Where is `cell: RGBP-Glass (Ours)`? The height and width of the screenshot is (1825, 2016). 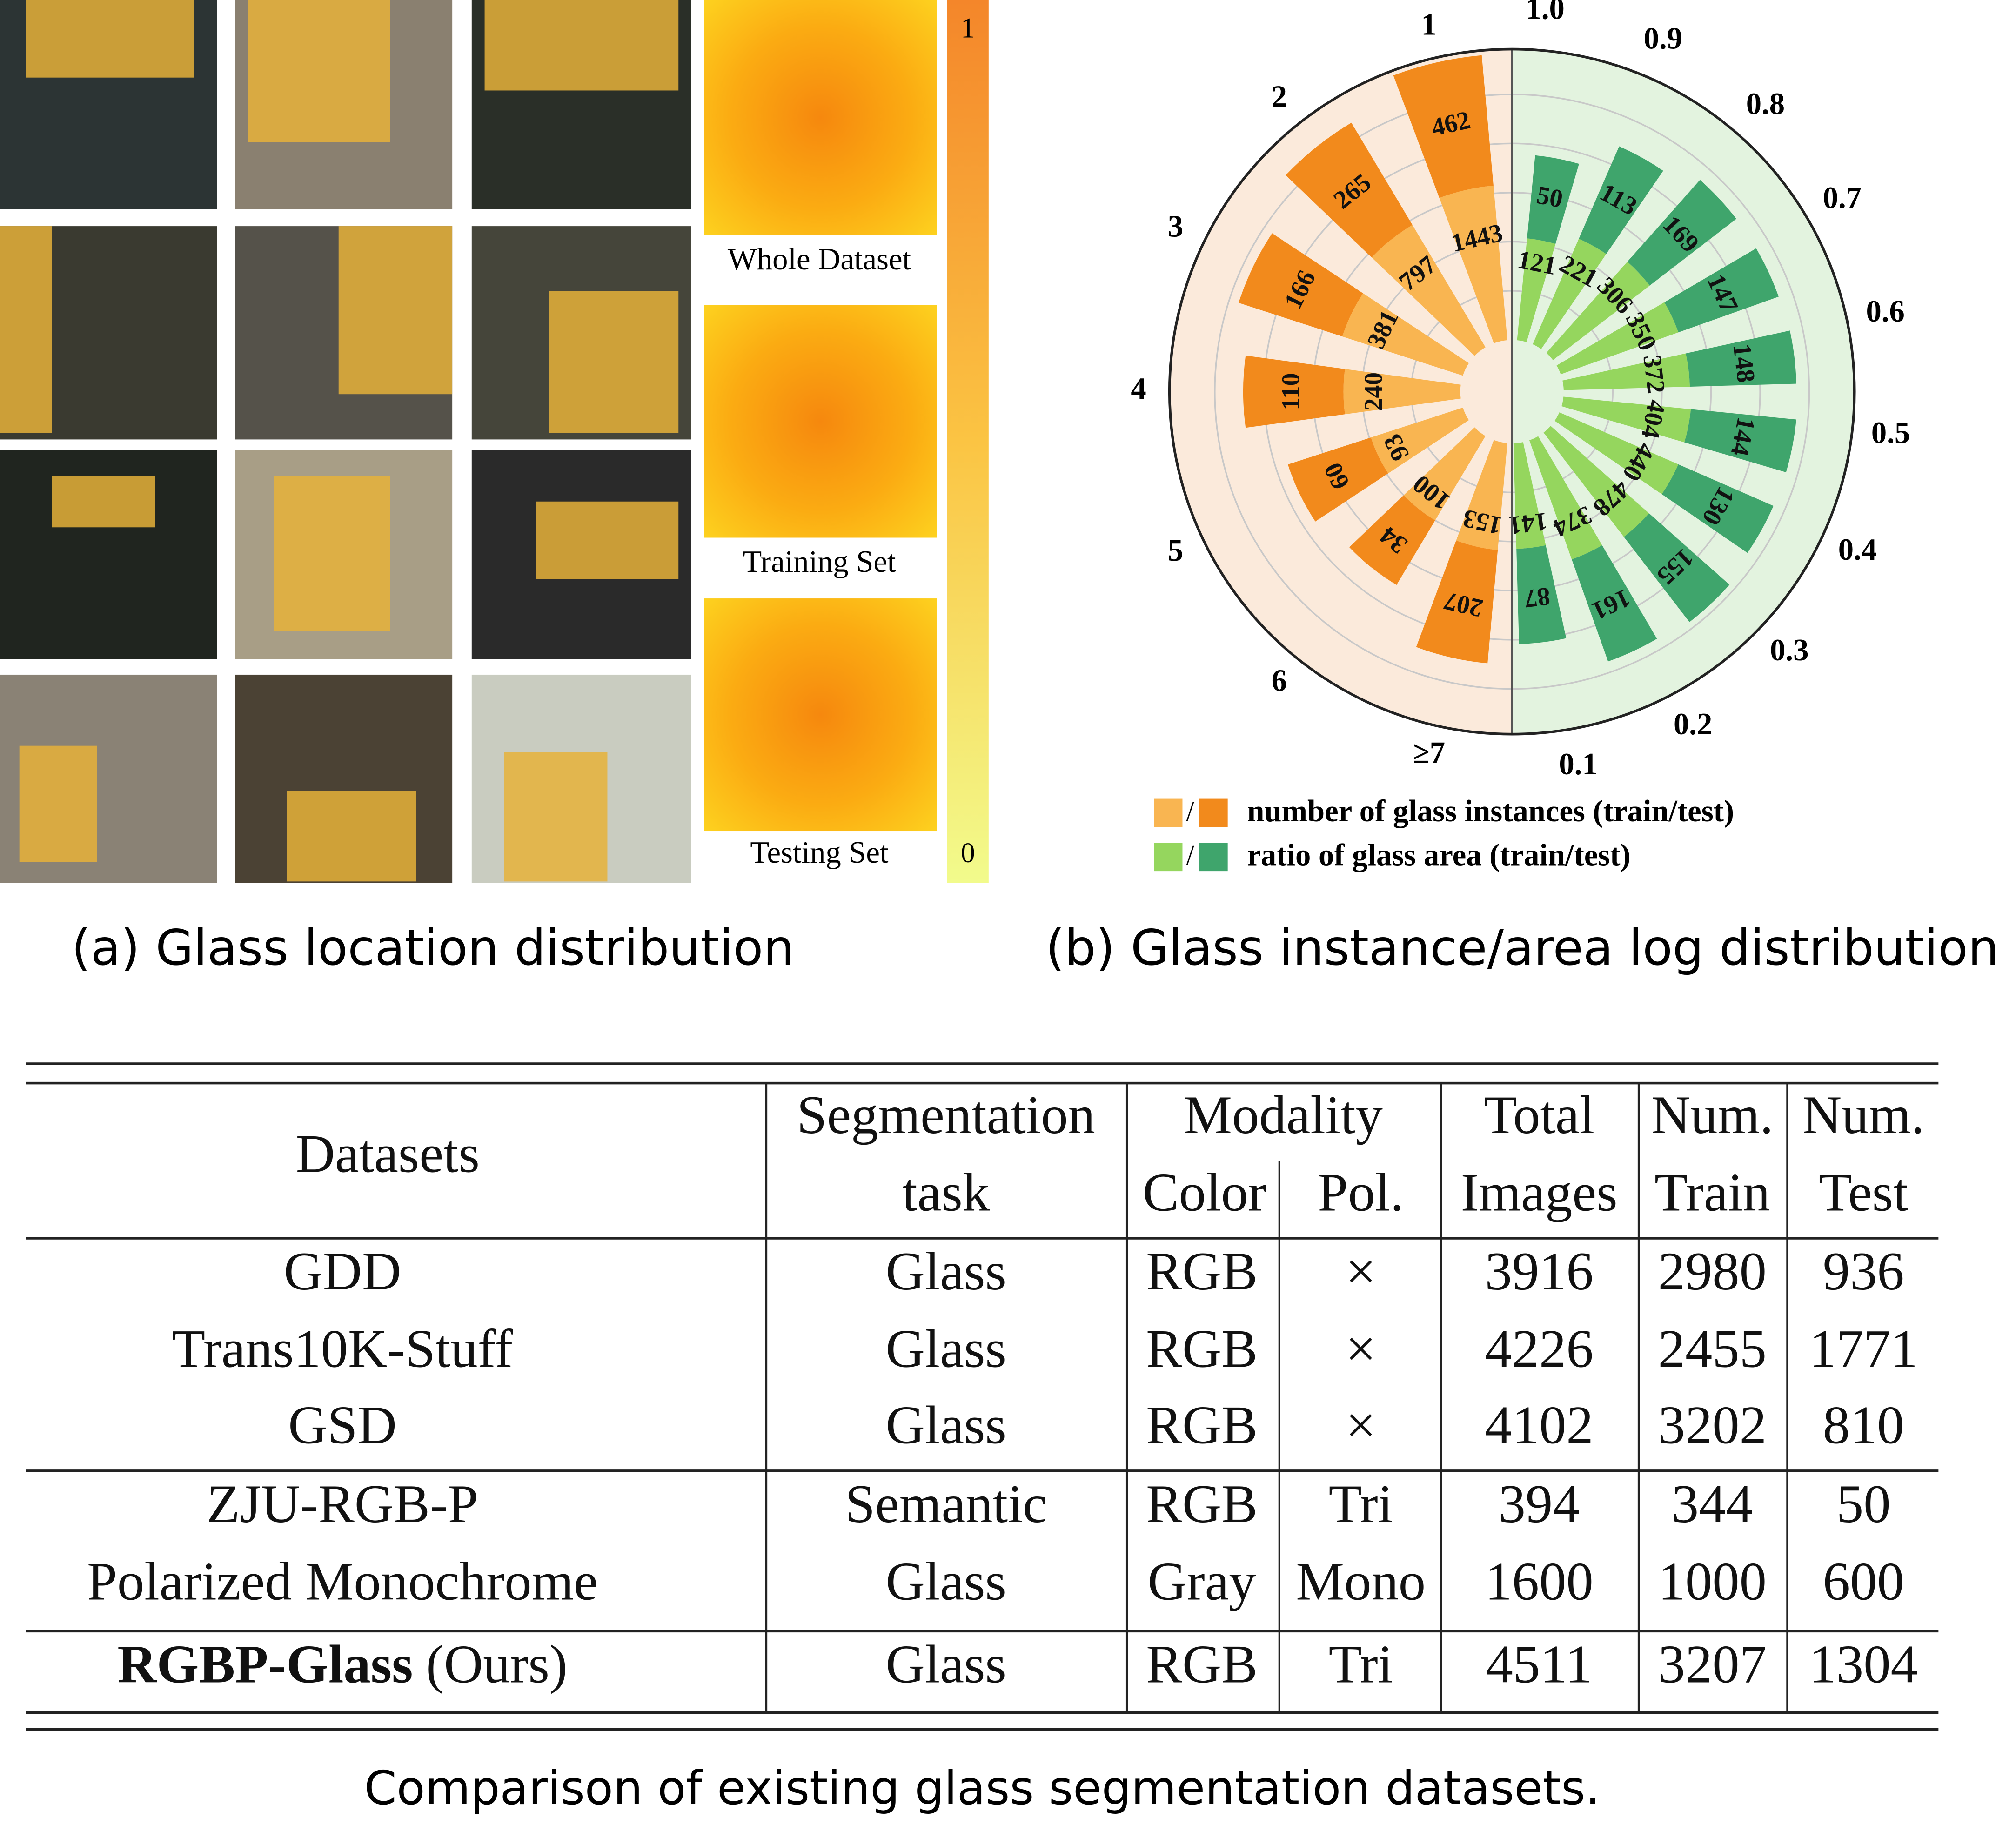 cell: RGBP-Glass (Ours) is located at coordinates (342, 1664).